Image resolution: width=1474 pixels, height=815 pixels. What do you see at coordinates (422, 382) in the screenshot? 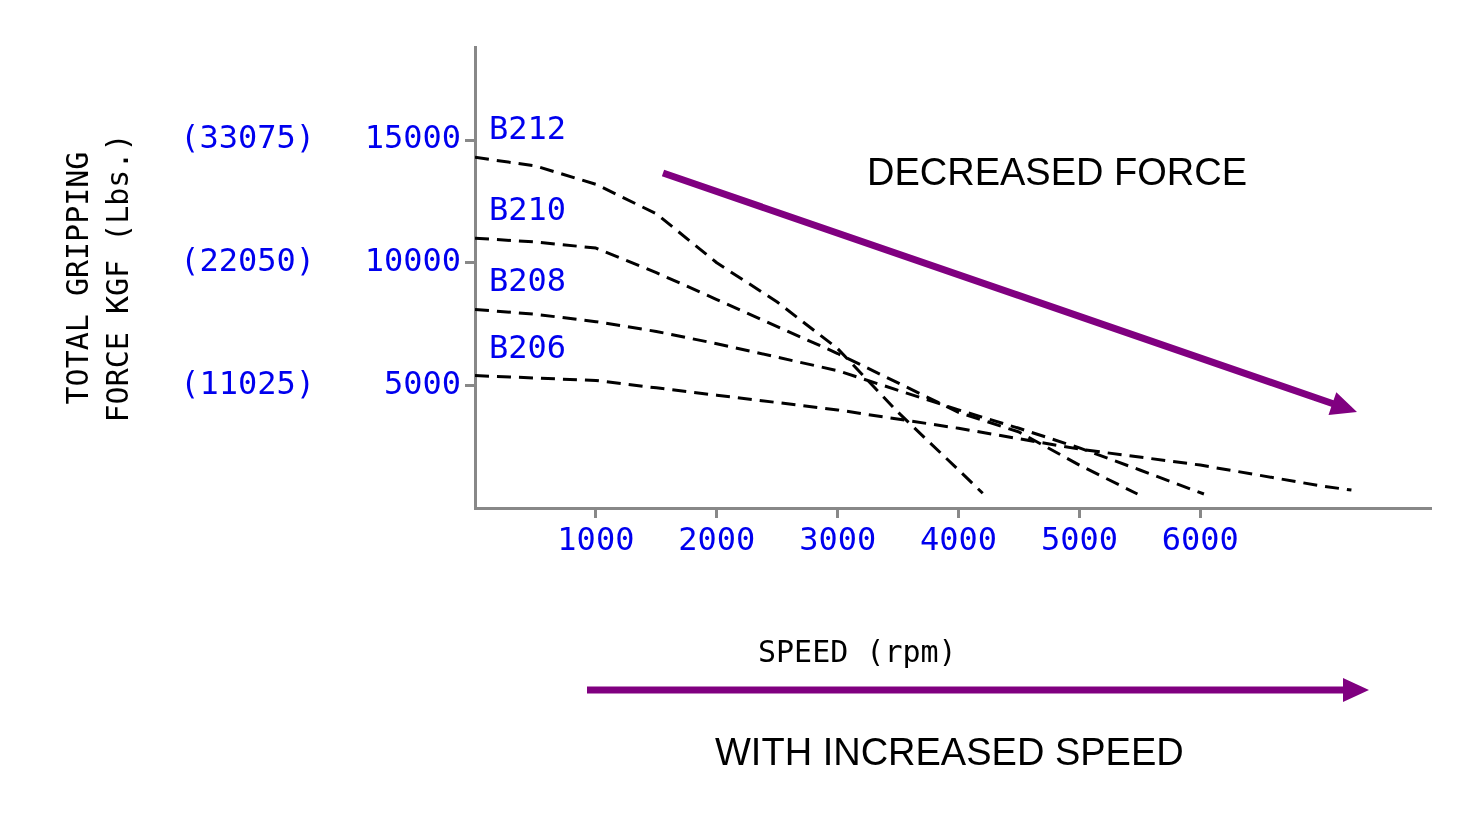
I see `y-tick-label: 5000` at bounding box center [422, 382].